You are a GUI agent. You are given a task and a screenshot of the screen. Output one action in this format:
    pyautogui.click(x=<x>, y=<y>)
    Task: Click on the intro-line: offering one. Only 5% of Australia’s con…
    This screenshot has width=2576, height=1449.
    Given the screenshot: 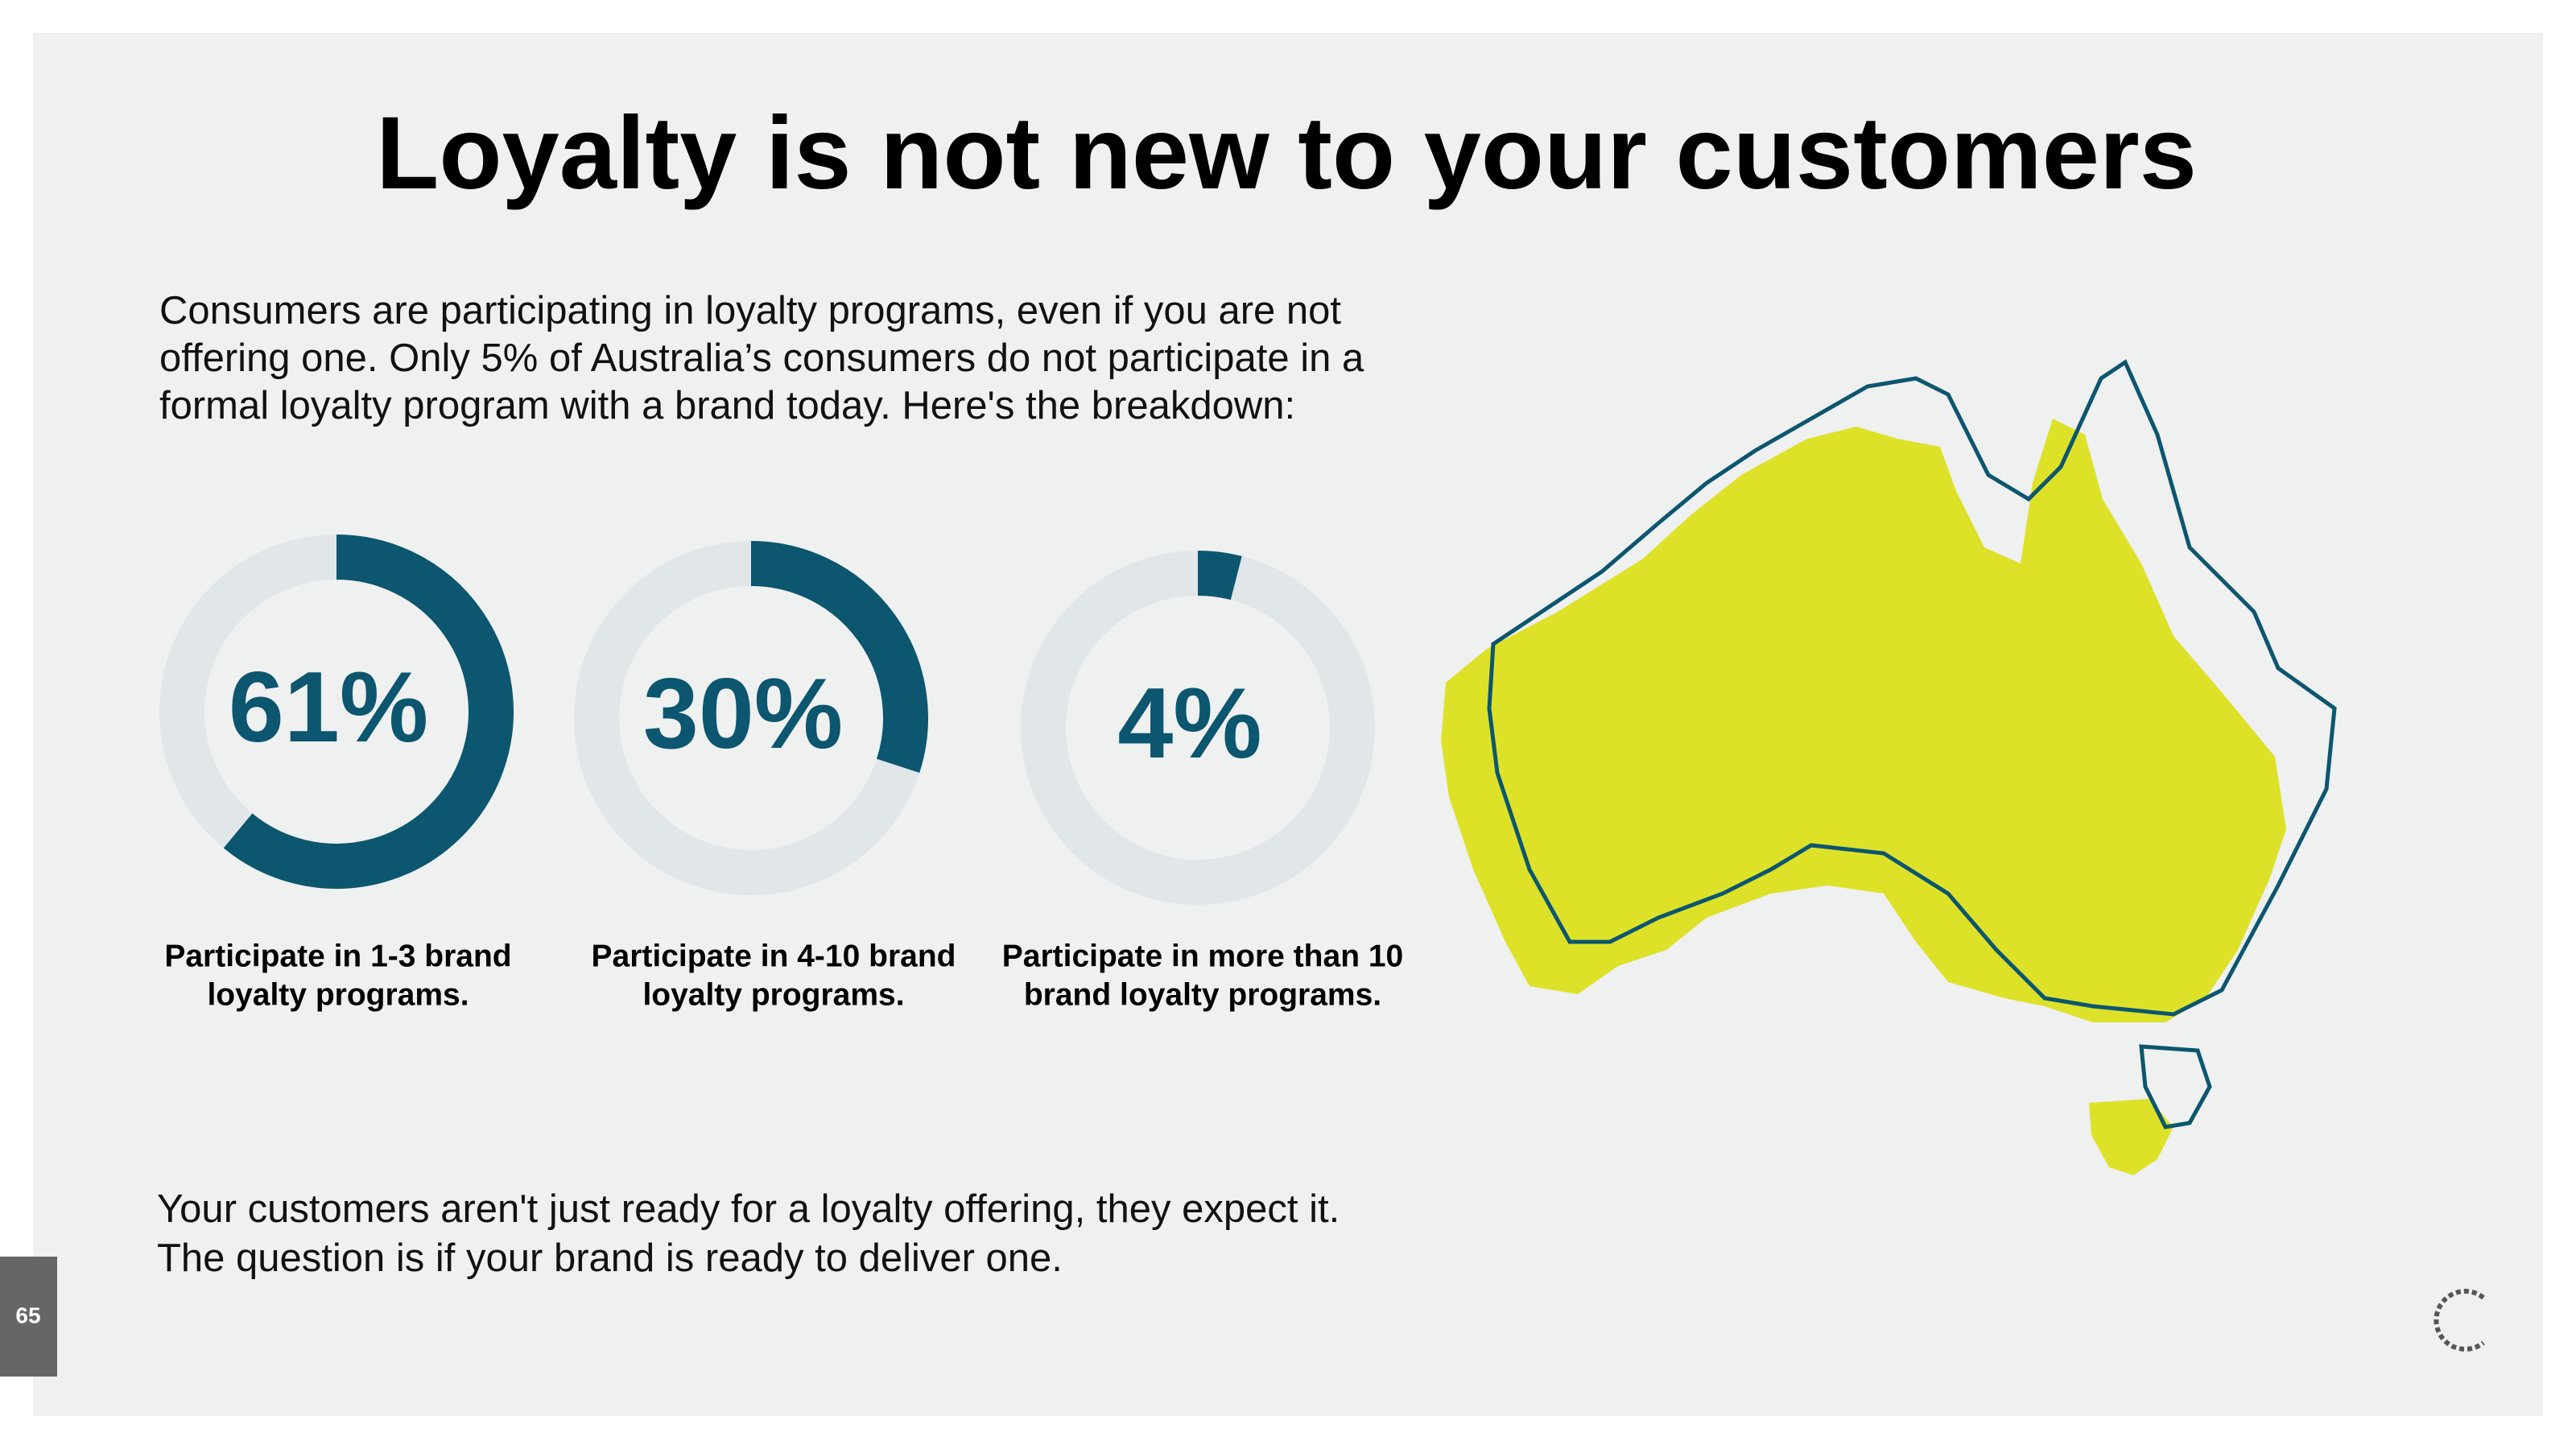 What is the action you would take?
    pyautogui.click(x=761, y=358)
    